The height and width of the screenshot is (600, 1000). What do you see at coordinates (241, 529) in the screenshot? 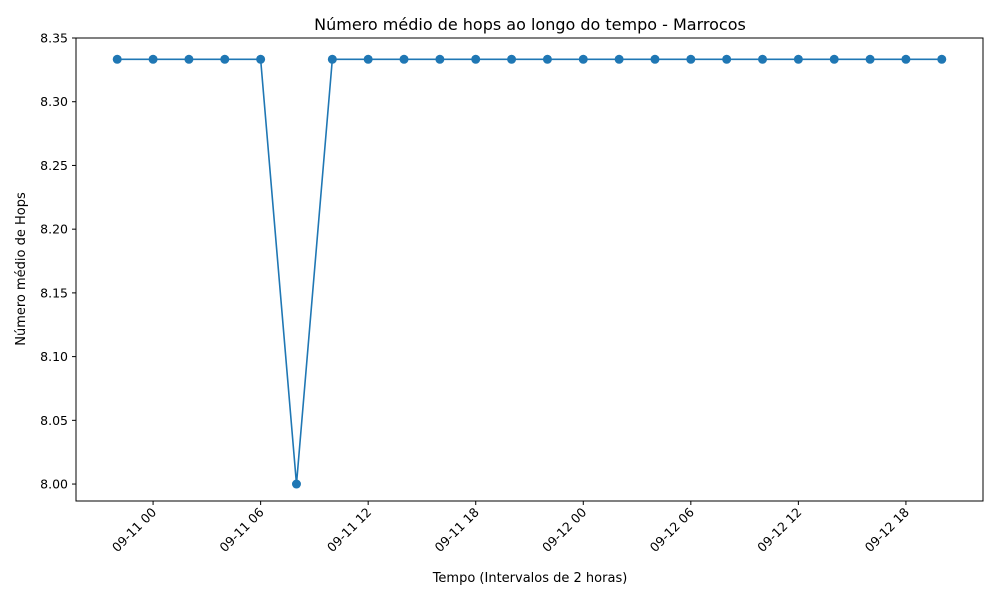
I see `x-tick-label: 09-11 06` at bounding box center [241, 529].